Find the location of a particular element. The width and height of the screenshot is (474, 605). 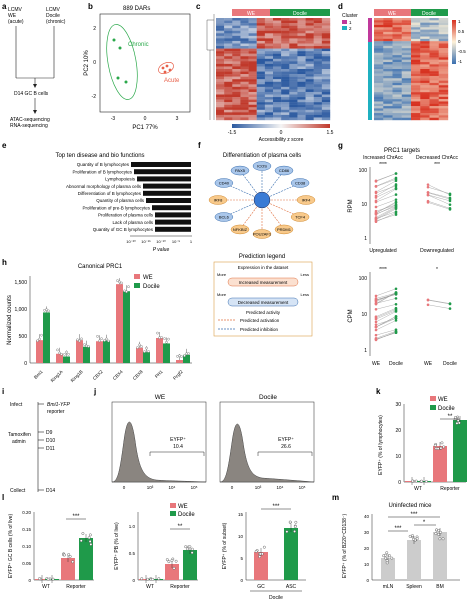

g-x-we: WE is located at coordinates (376, 364).